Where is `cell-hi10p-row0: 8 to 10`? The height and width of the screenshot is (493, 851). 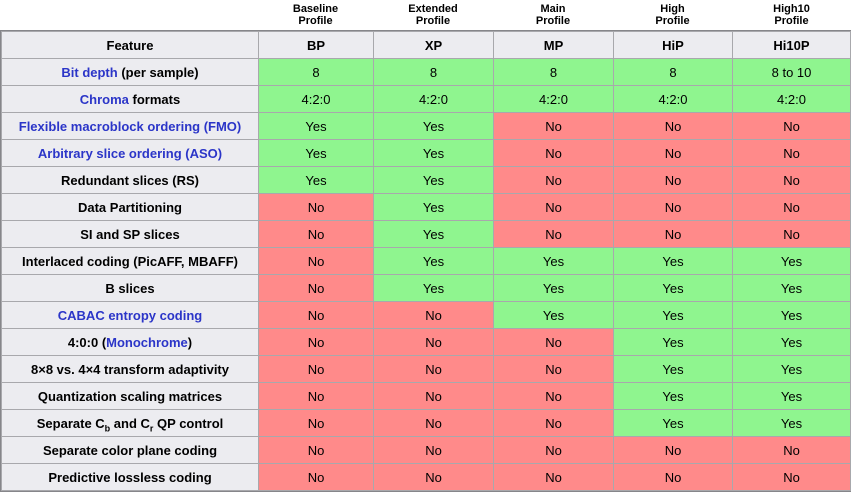 cell-hi10p-row0: 8 to 10 is located at coordinates (791, 72).